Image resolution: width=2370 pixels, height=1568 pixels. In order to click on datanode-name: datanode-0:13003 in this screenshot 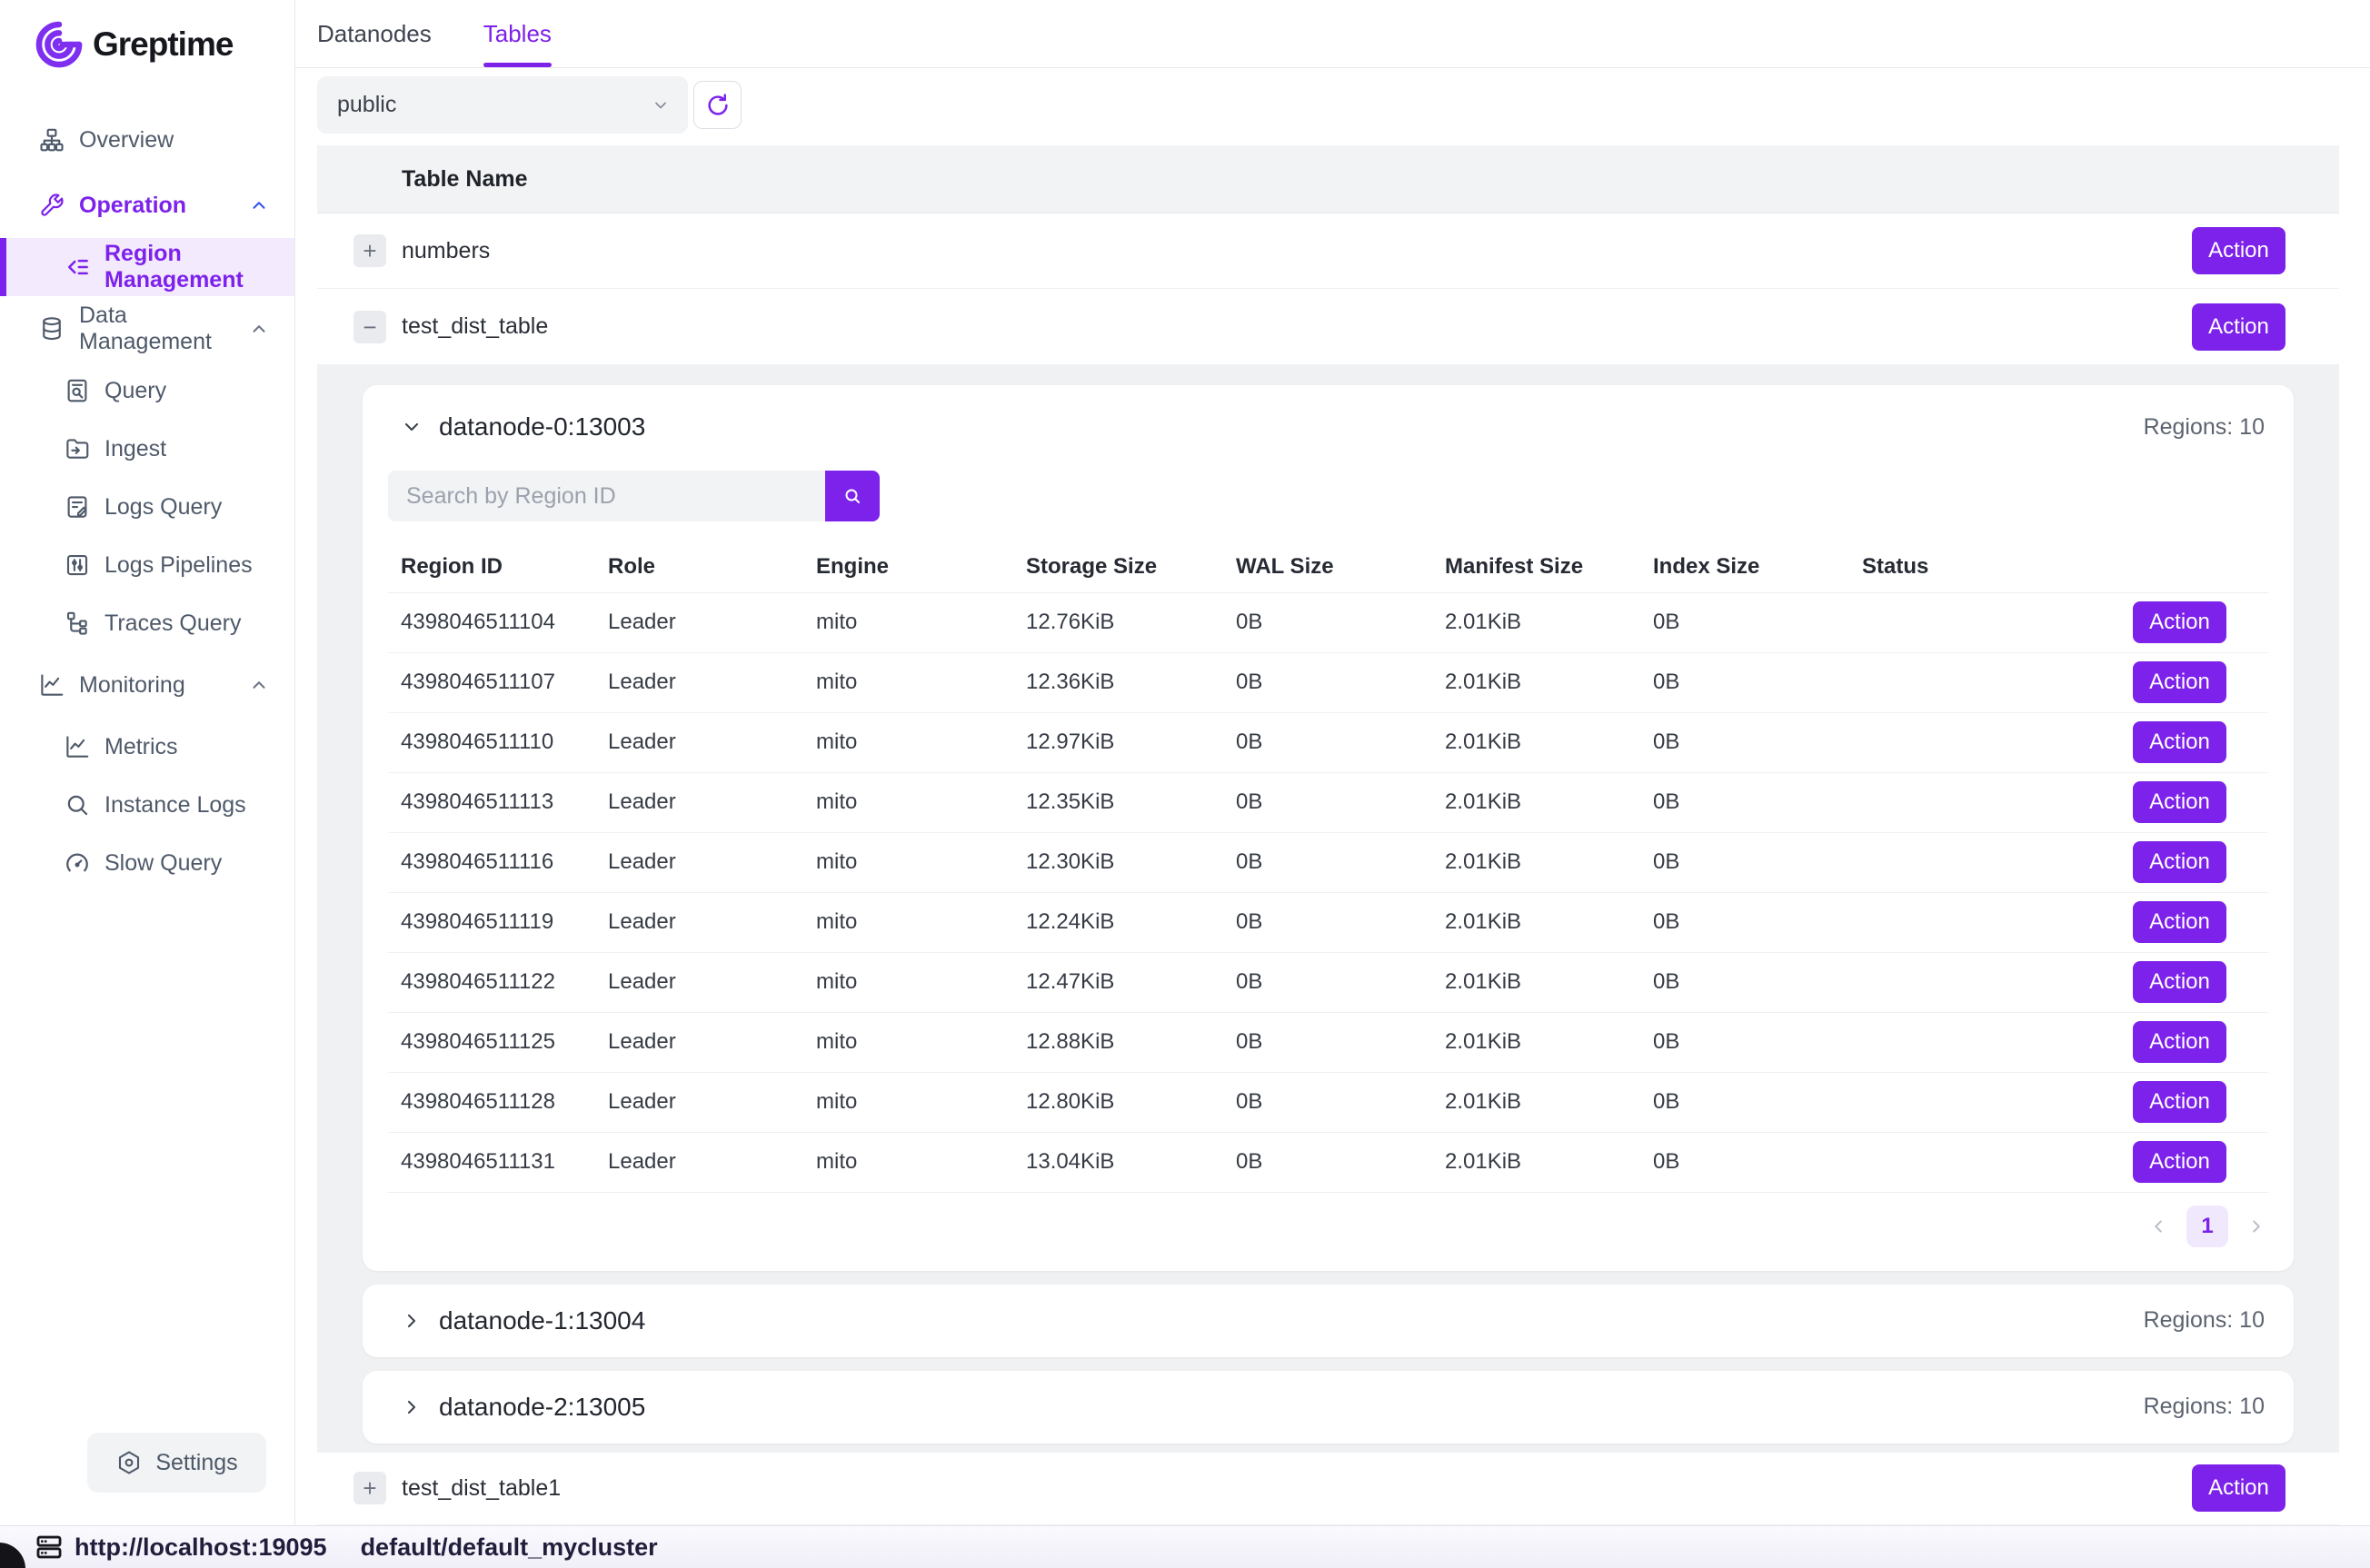, I will do `click(542, 426)`.